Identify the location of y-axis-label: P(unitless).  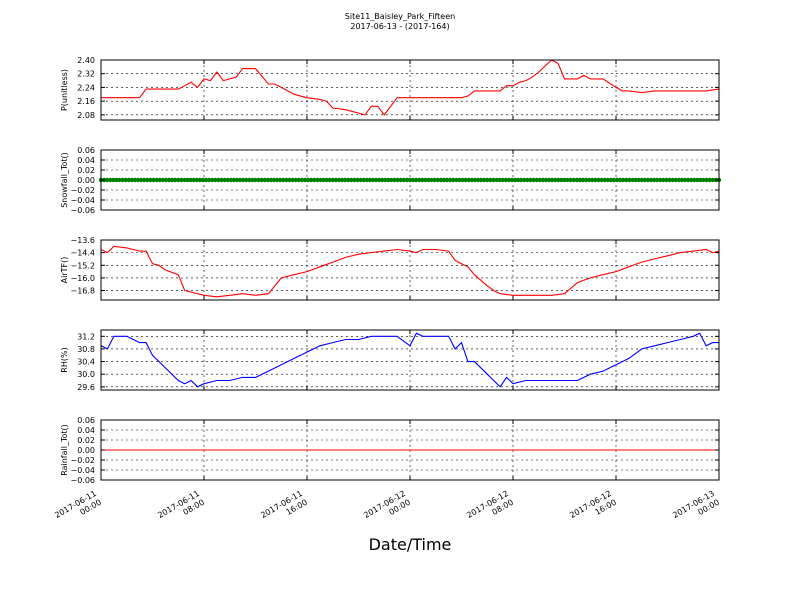
(64, 90).